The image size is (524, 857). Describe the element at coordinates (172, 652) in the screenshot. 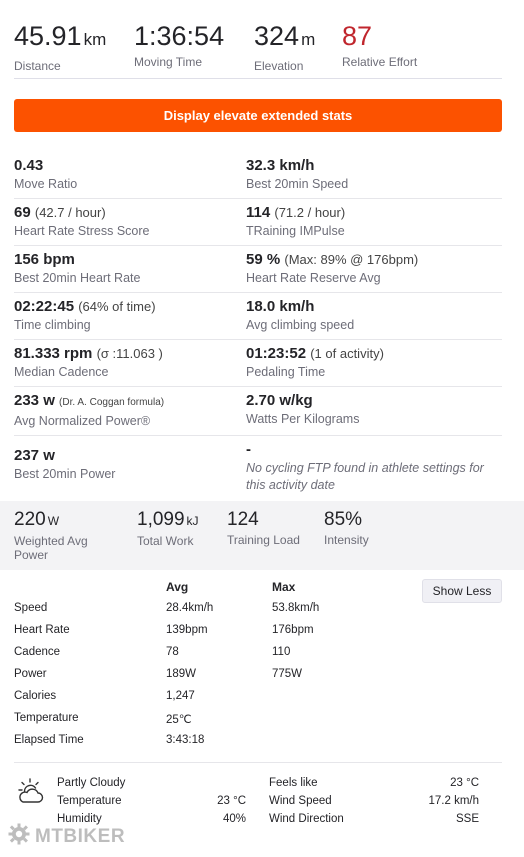

I see `row-avg: 78` at that location.